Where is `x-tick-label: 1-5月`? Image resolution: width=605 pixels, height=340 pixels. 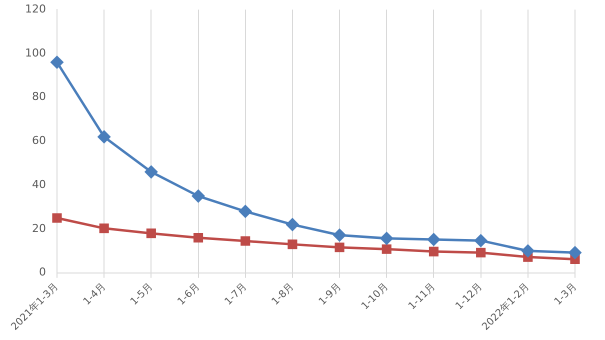 x-tick-label: 1-5月 is located at coordinates (142, 294).